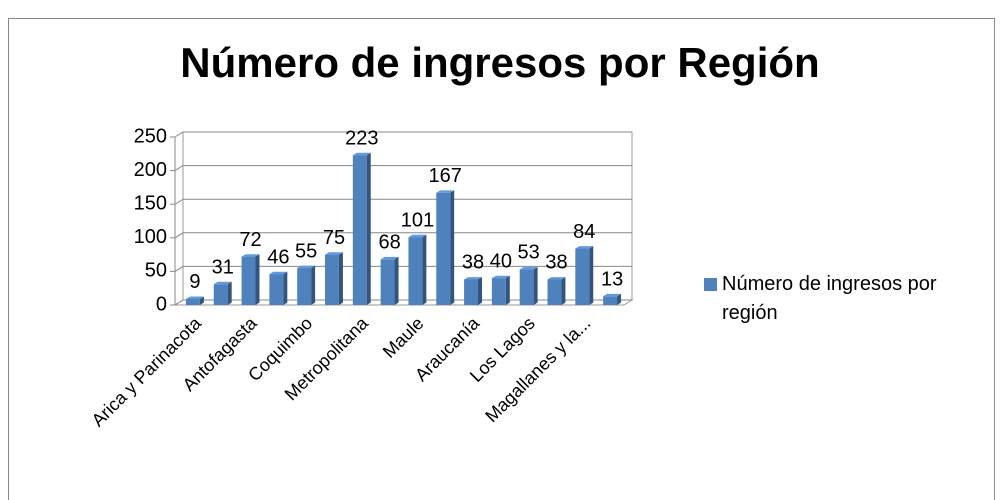  Describe the element at coordinates (361, 138) in the screenshot. I see `data-label: 223` at that location.